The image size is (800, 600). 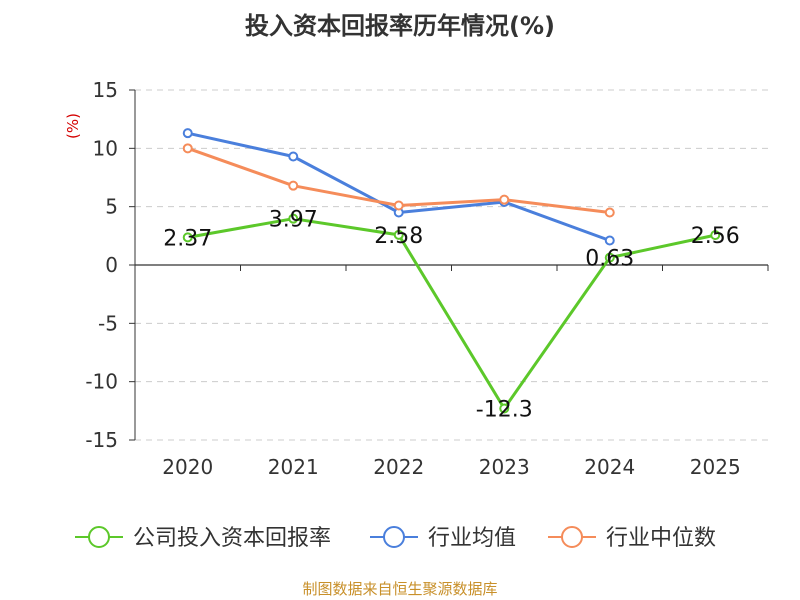 I want to click on data-label: -12.3, so click(x=504, y=410).